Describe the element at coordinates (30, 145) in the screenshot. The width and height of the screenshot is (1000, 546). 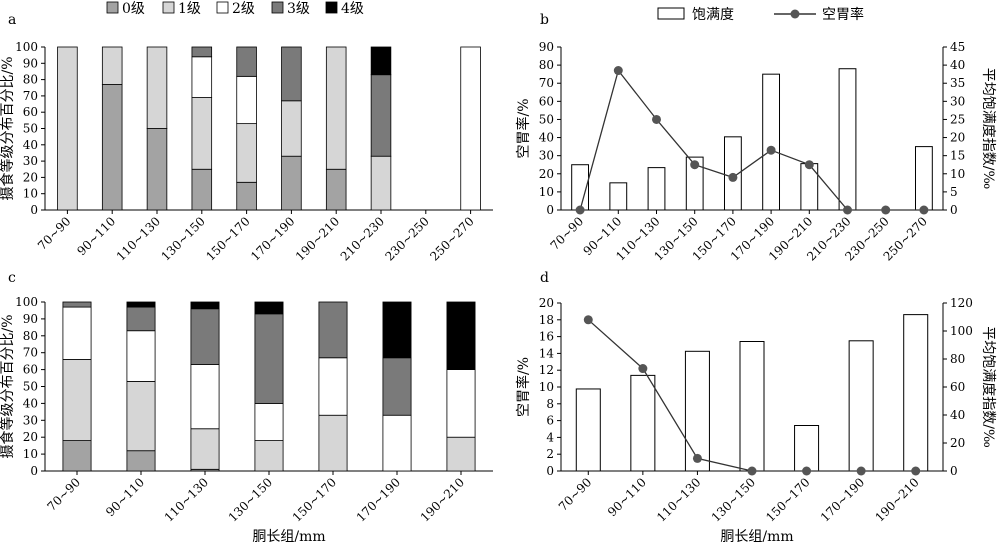
I see `a-y-tick-label: 40` at that location.